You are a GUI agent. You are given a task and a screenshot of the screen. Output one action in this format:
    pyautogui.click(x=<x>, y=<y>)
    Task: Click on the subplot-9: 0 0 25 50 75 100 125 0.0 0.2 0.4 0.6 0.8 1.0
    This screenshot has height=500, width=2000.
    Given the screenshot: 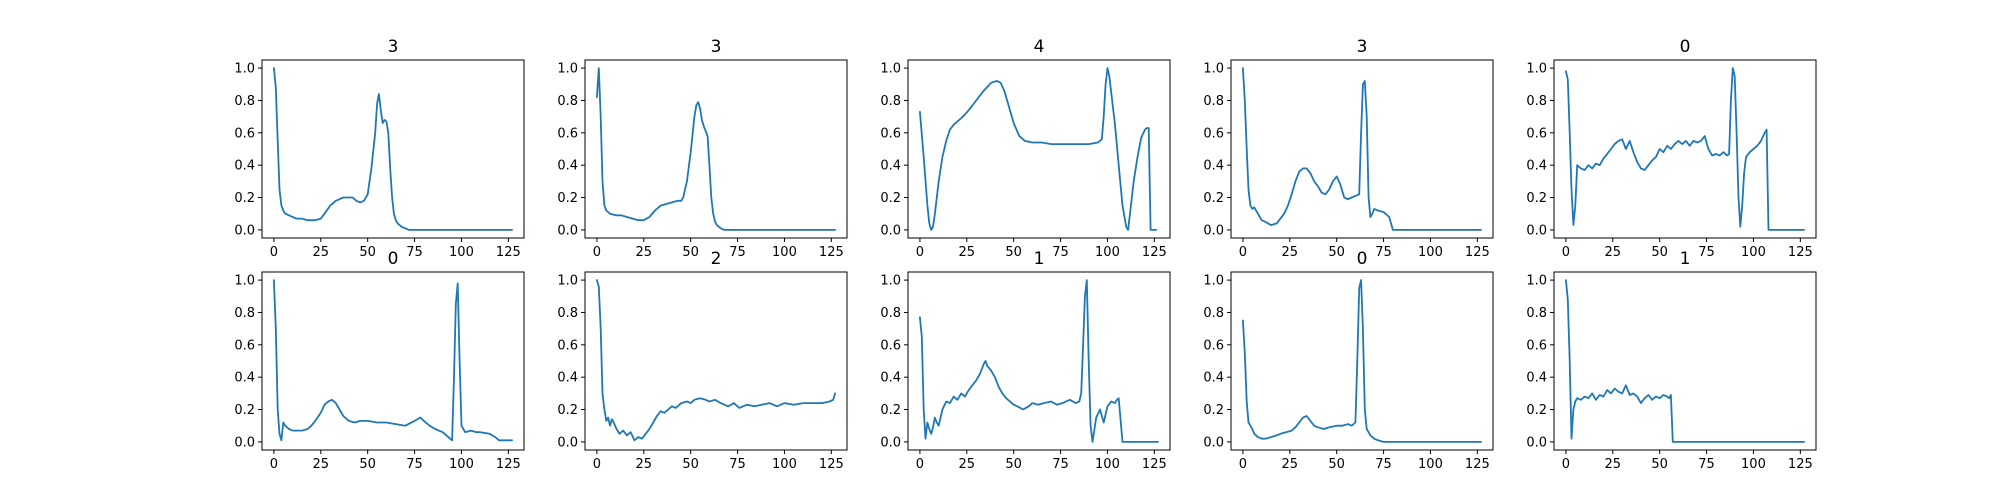 What is the action you would take?
    pyautogui.click(x=1348, y=360)
    